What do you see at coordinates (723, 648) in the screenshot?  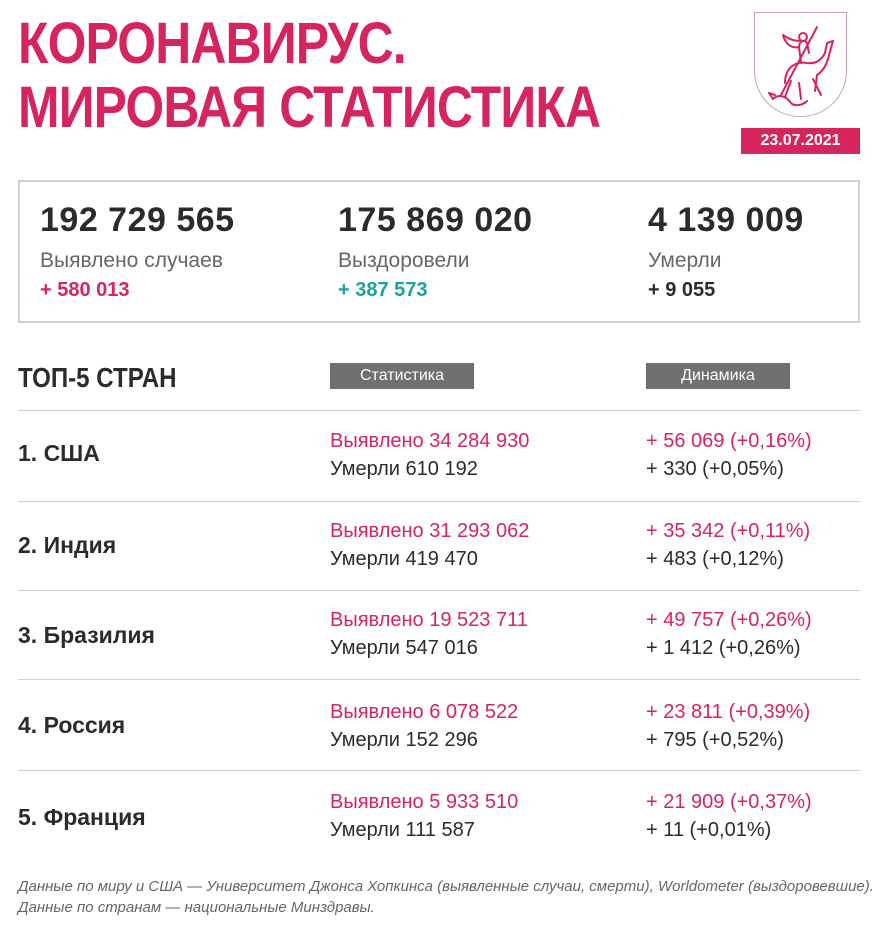 I see `country-deaths-delta: + 1 412 (+0,26%)` at bounding box center [723, 648].